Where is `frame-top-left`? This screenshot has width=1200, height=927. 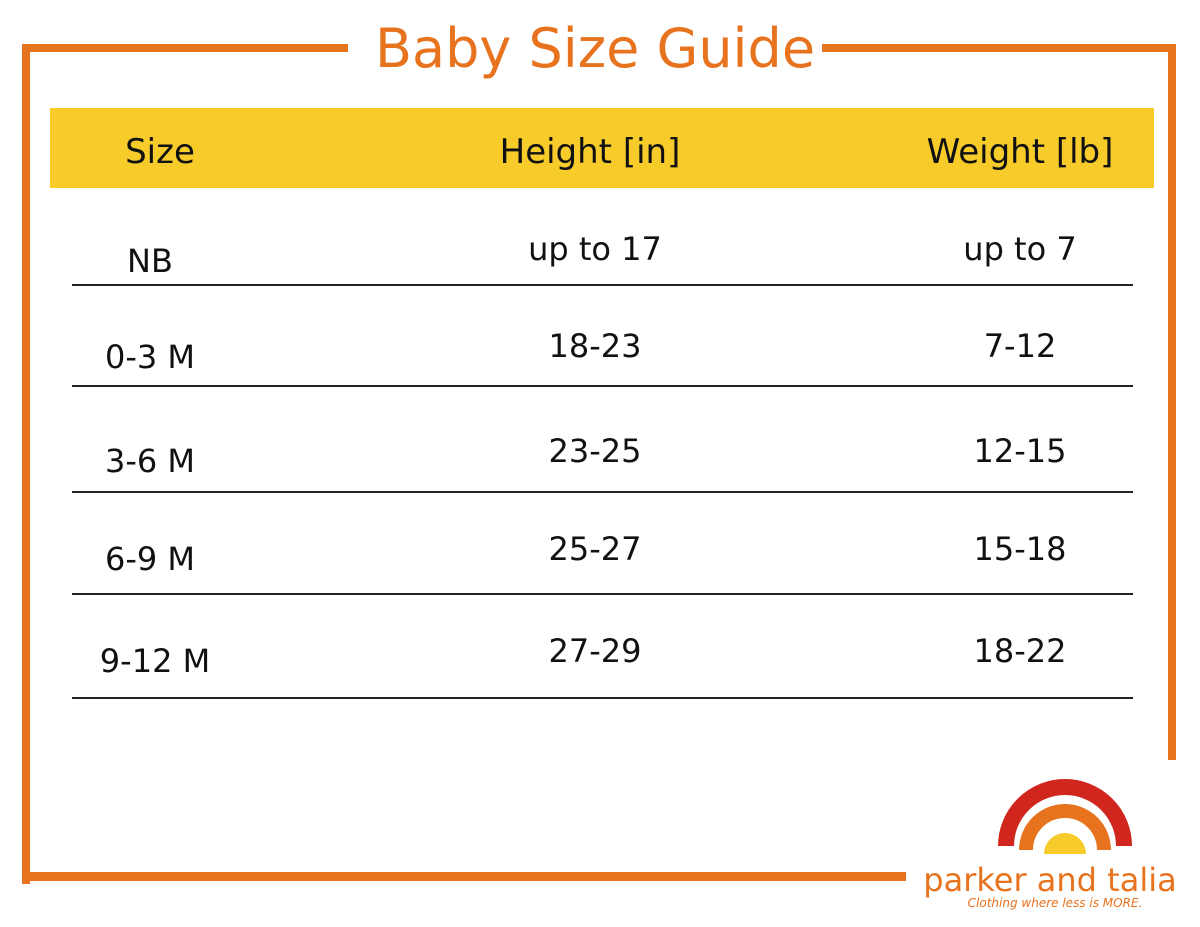
frame-top-left is located at coordinates (185, 48).